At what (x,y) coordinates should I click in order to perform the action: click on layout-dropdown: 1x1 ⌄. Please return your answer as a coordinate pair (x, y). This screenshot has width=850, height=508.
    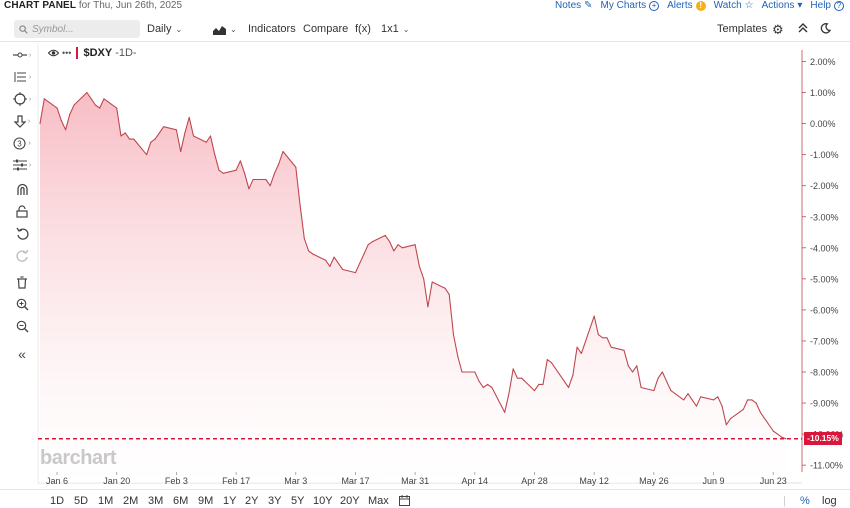
    Looking at the image, I should click on (395, 29).